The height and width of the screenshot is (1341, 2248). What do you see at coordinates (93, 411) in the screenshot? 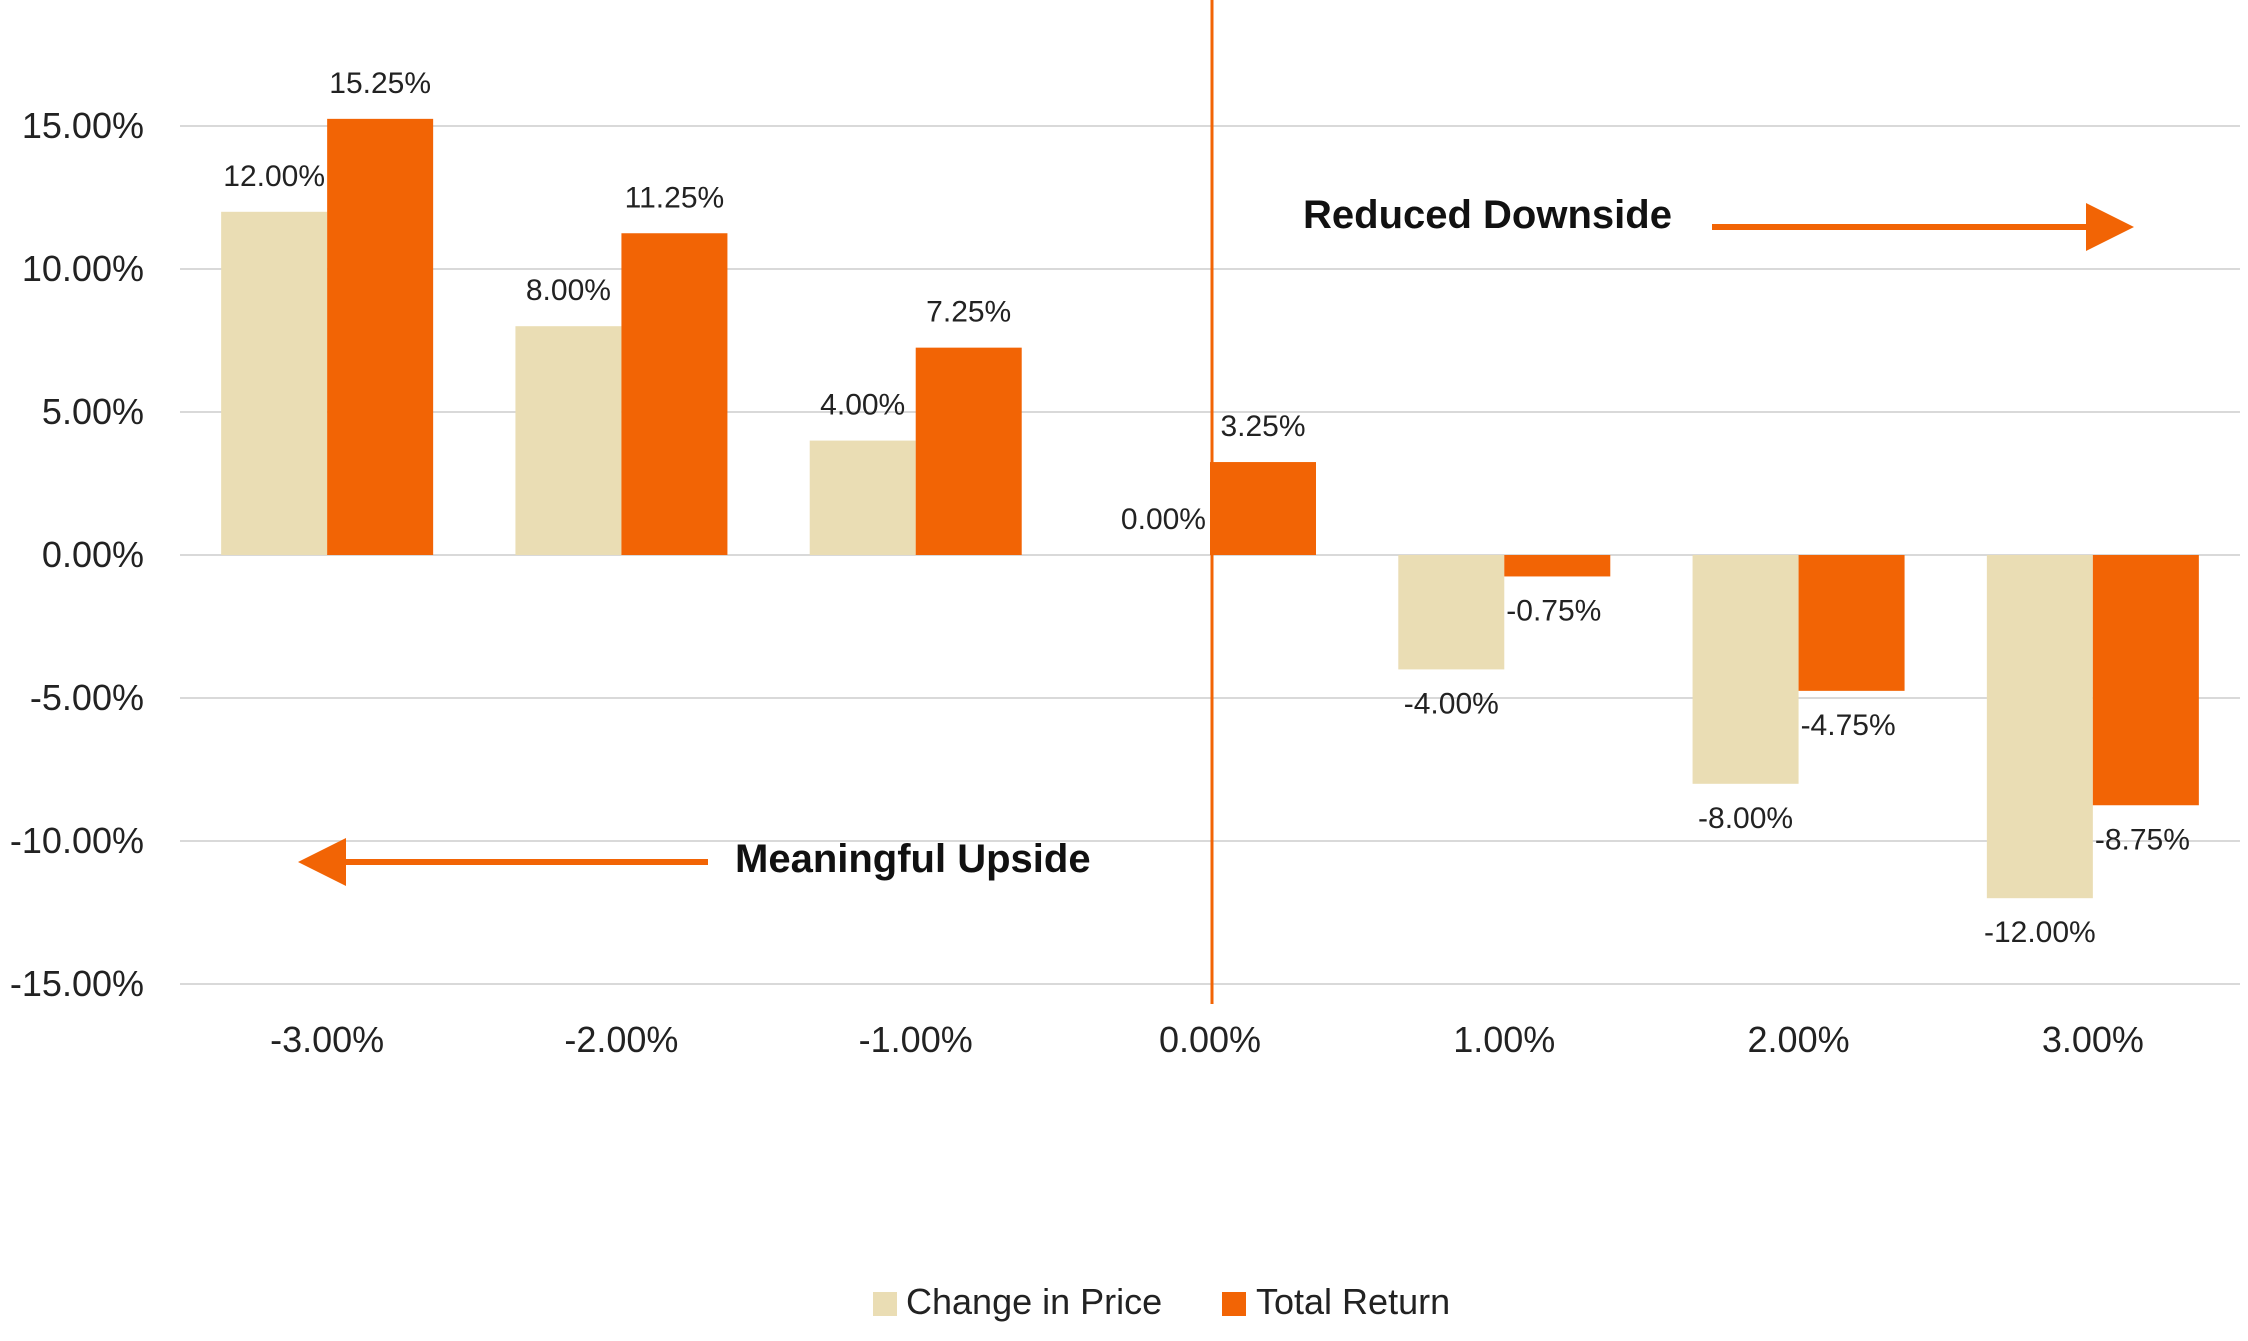
I see `y-tick-label-2: 5.00%` at bounding box center [93, 411].